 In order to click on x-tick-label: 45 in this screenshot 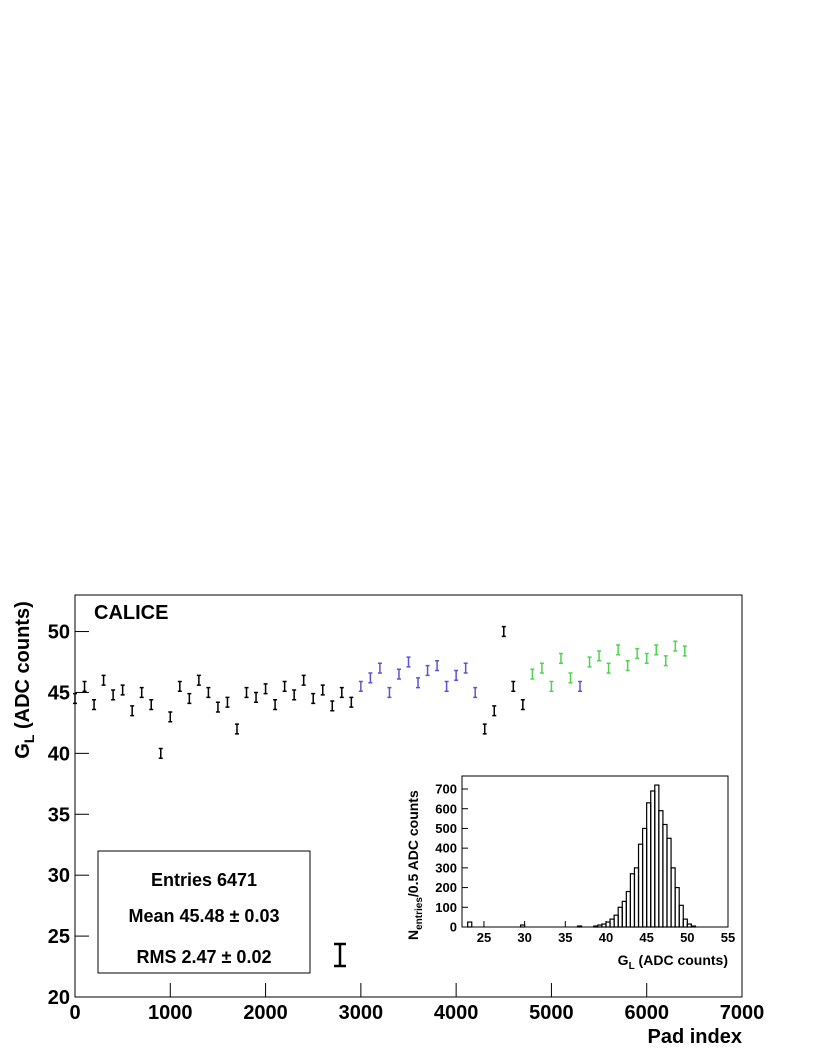, I will do `click(646, 937)`.